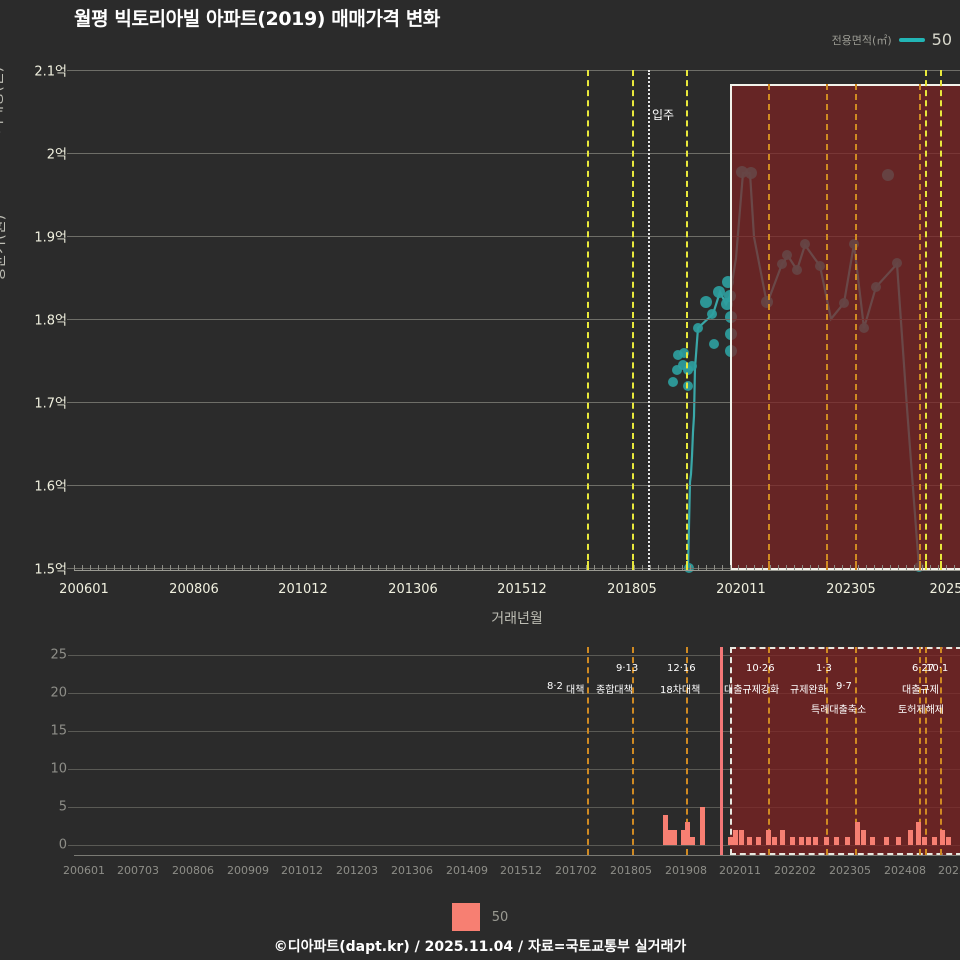 This screenshot has width=960, height=960. I want to click on legend-bottom: 50, so click(480, 917).